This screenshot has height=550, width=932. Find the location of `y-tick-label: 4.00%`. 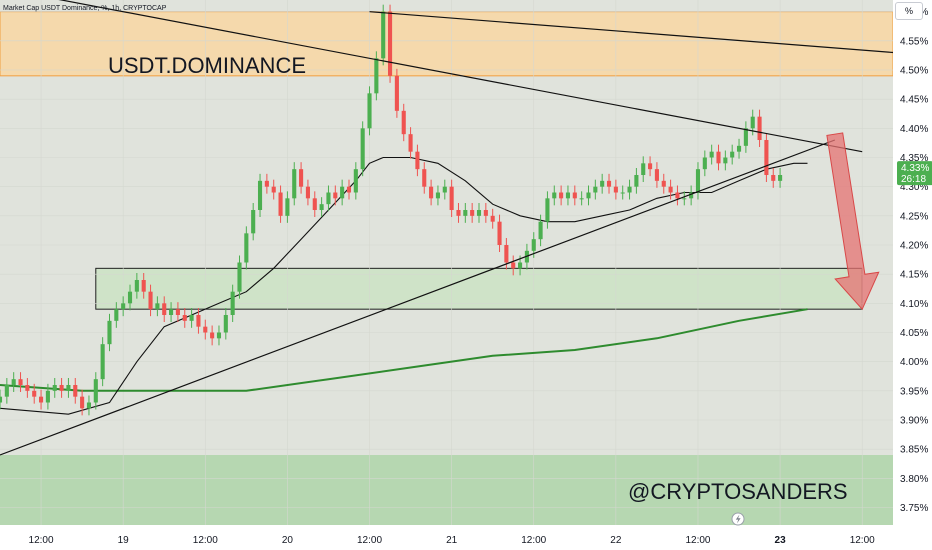

y-tick-label: 4.00% is located at coordinates (914, 362).